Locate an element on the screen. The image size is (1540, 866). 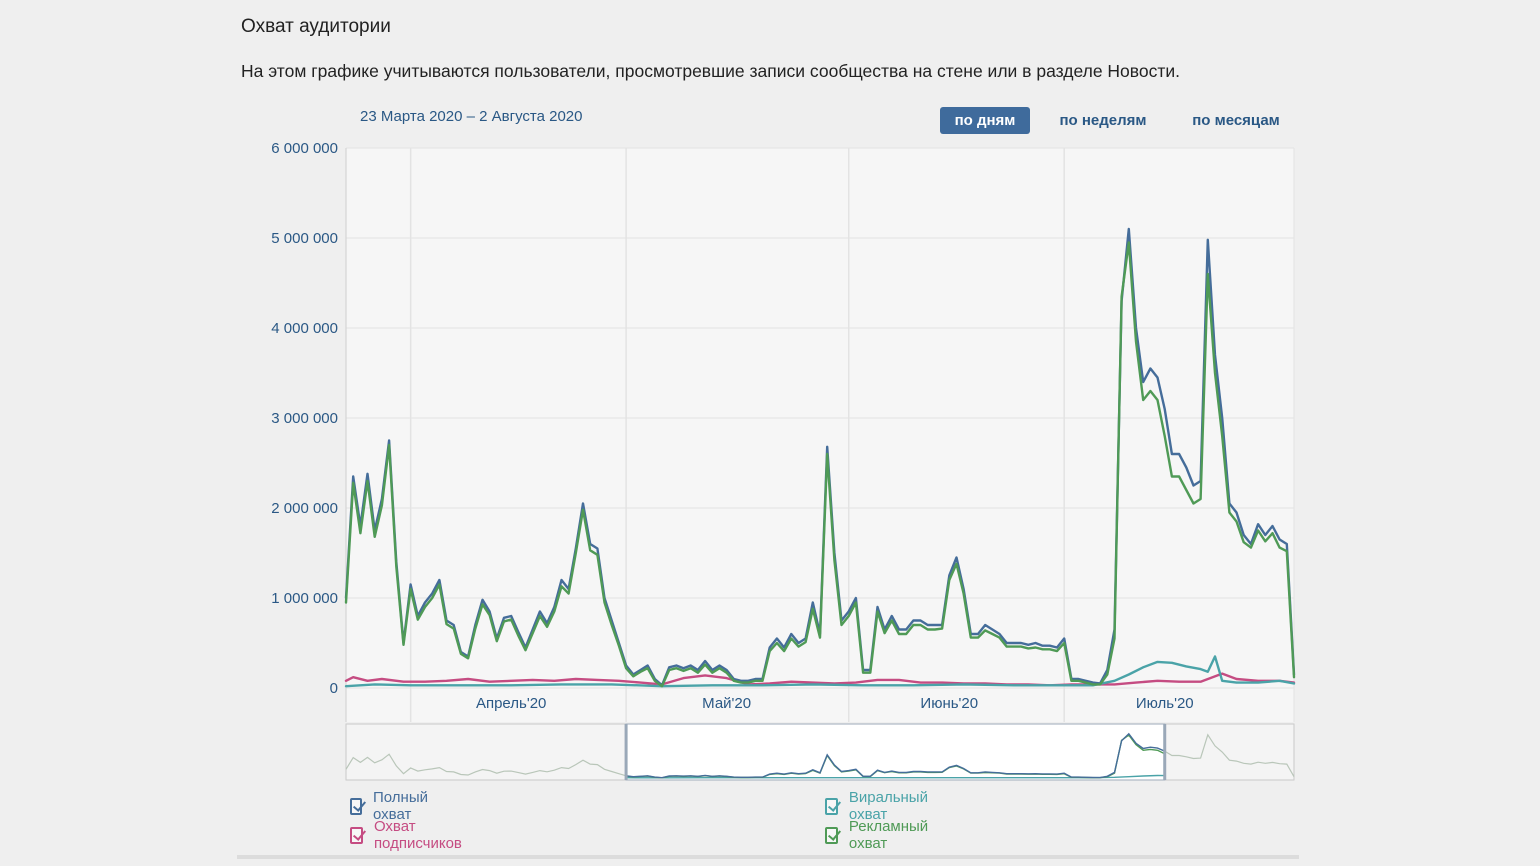
legend-label: Охват подписчиков is located at coordinates (417, 835).